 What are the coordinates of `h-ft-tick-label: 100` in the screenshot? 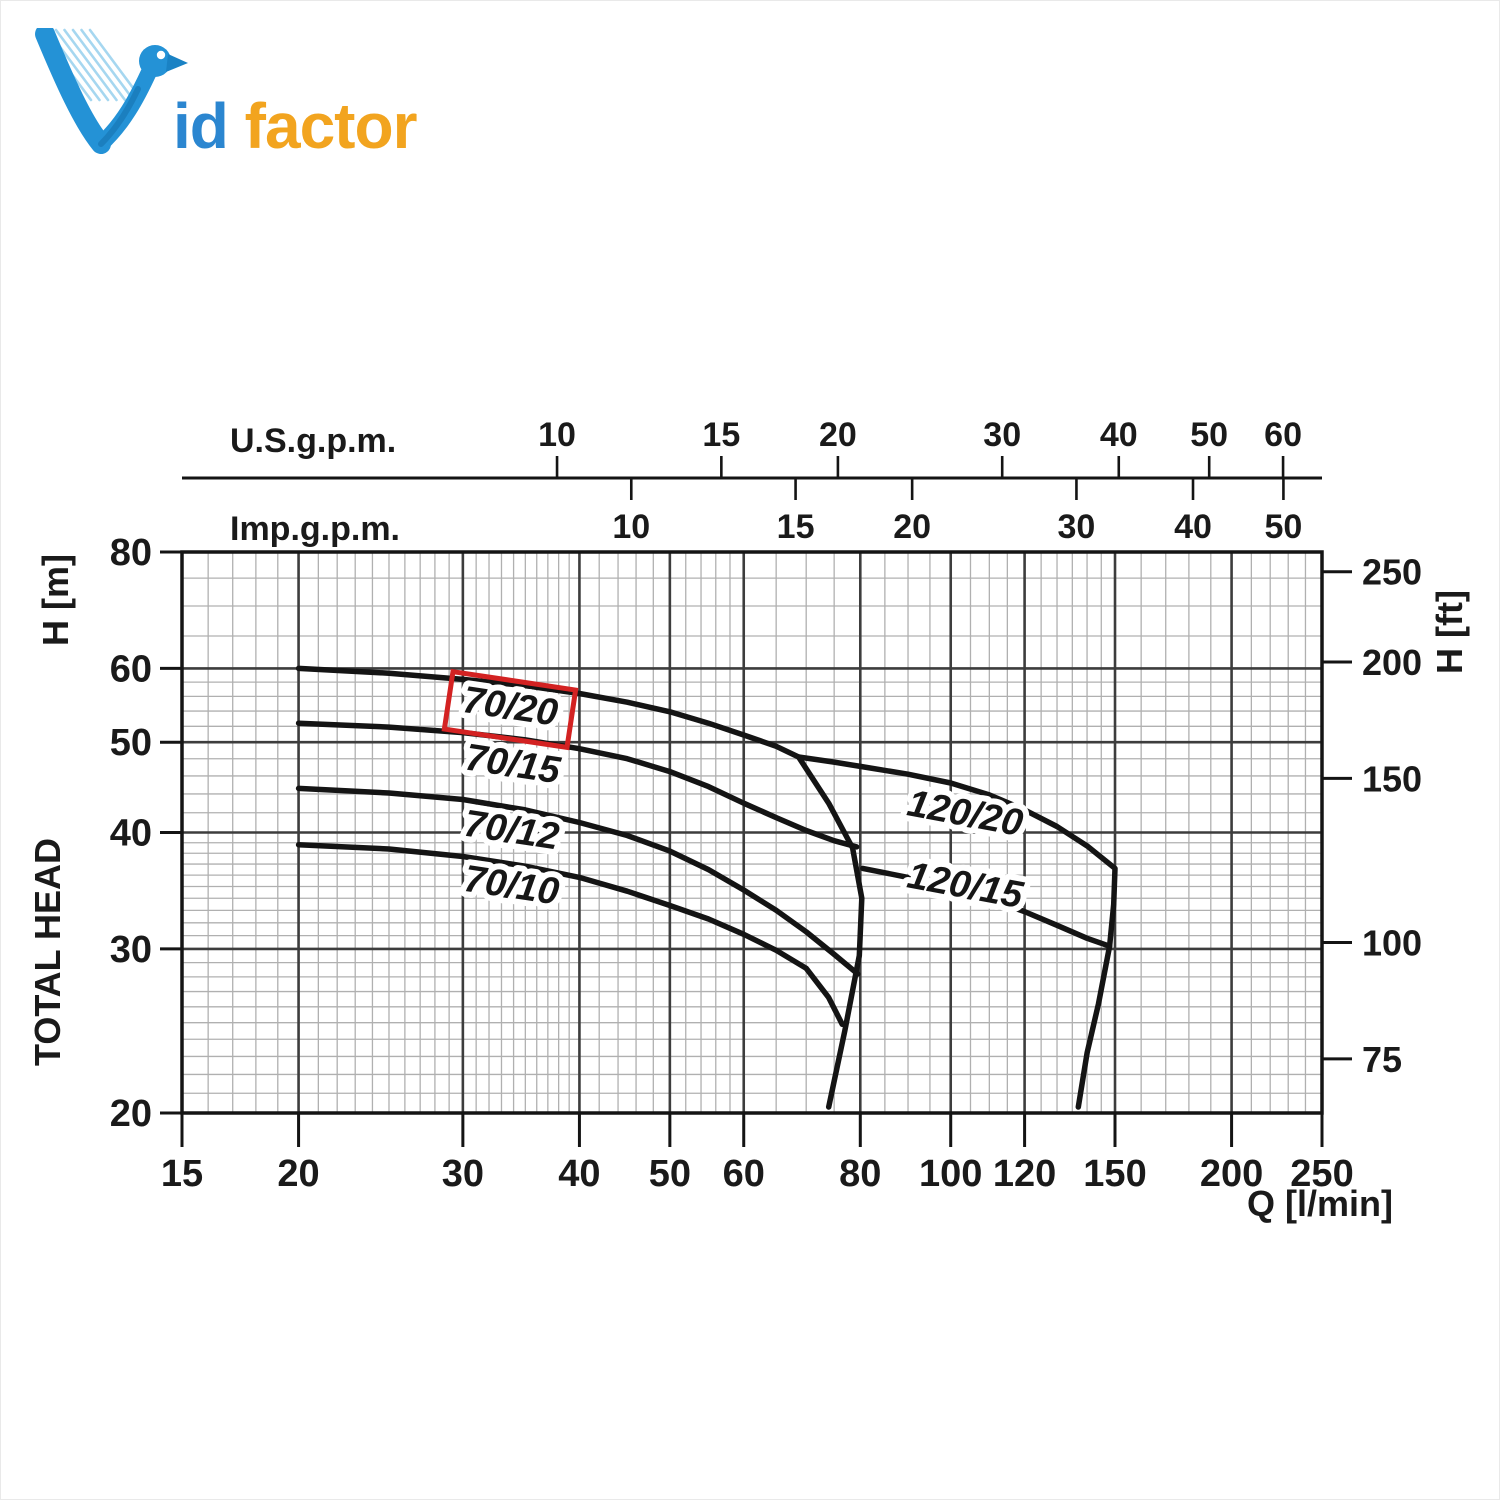 It's located at (1392, 942).